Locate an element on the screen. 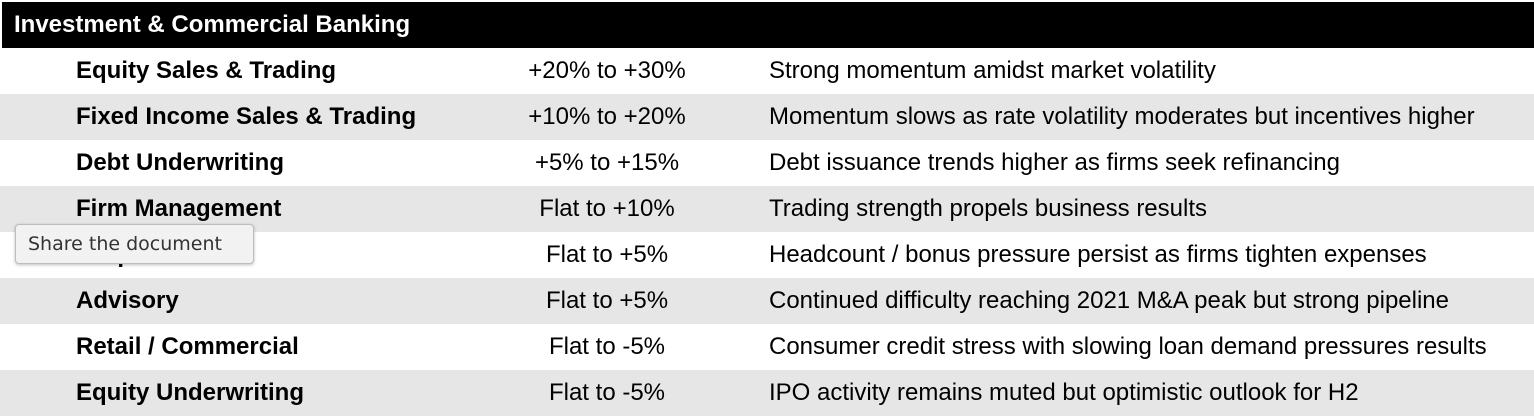 Image resolution: width=1534 pixels, height=416 pixels. table-header-title: Investment & Commercial Banking is located at coordinates (768, 25).